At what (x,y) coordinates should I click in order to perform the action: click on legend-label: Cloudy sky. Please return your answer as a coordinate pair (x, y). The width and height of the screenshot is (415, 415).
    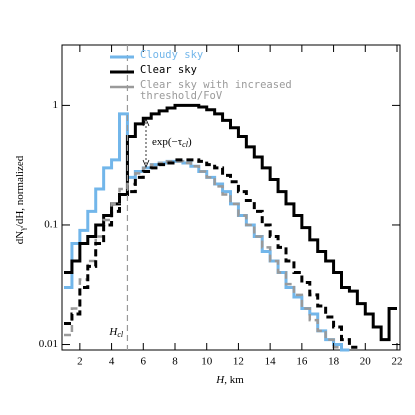
    Looking at the image, I should click on (172, 55).